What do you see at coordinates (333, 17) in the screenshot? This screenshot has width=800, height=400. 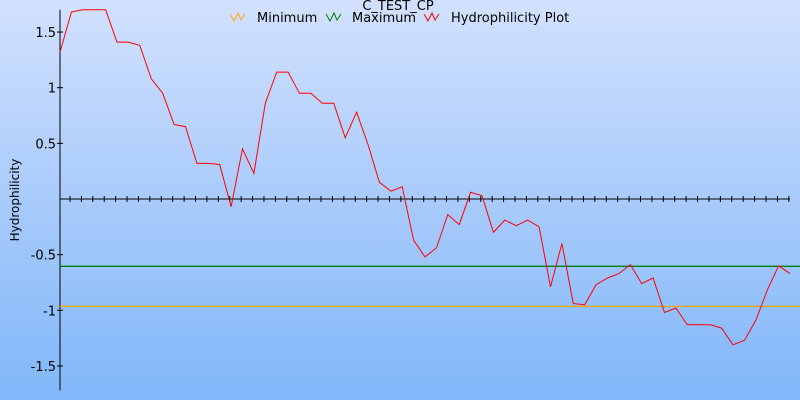 I see `legend-swatch-maximum` at bounding box center [333, 17].